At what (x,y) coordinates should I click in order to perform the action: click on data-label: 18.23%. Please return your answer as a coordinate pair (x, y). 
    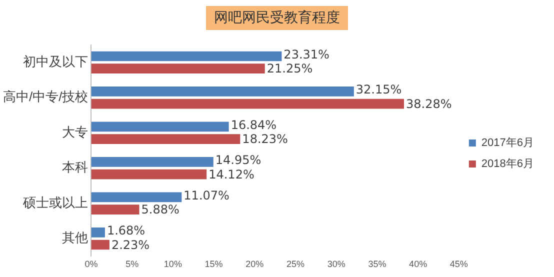
    Looking at the image, I should click on (265, 139).